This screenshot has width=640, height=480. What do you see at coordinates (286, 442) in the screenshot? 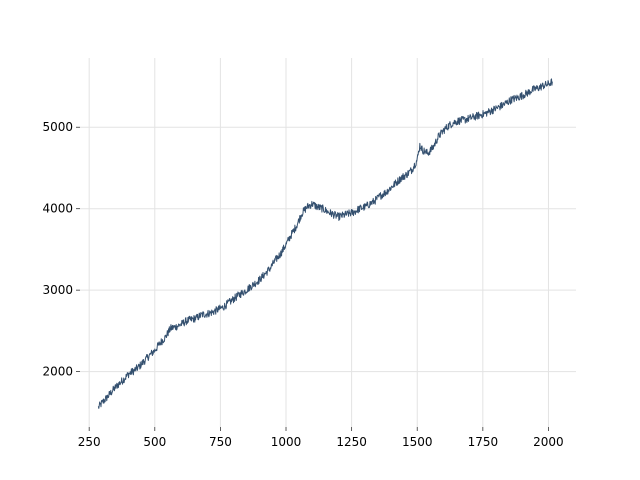
I see `x-tick-label: 1000` at bounding box center [286, 442].